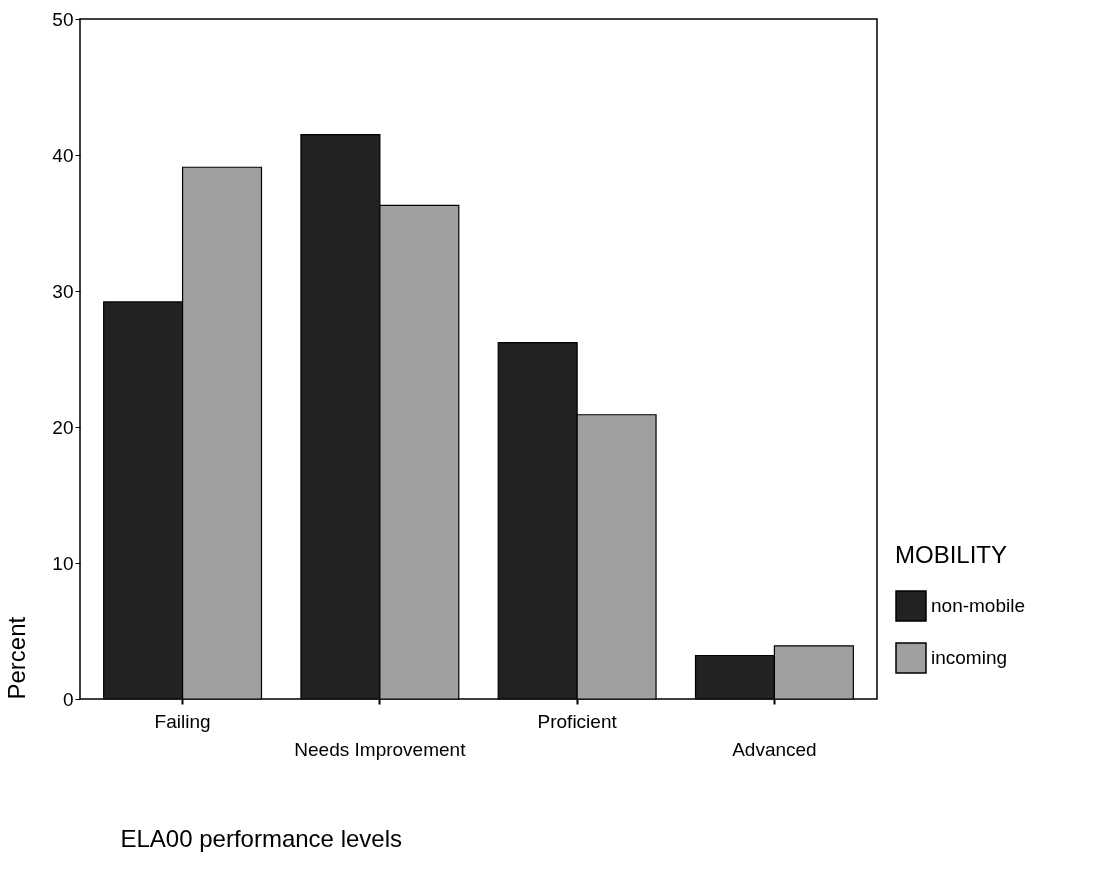 This screenshot has width=1115, height=887. Describe the element at coordinates (577, 721) in the screenshot. I see `x-tick-label: Proficient` at that location.